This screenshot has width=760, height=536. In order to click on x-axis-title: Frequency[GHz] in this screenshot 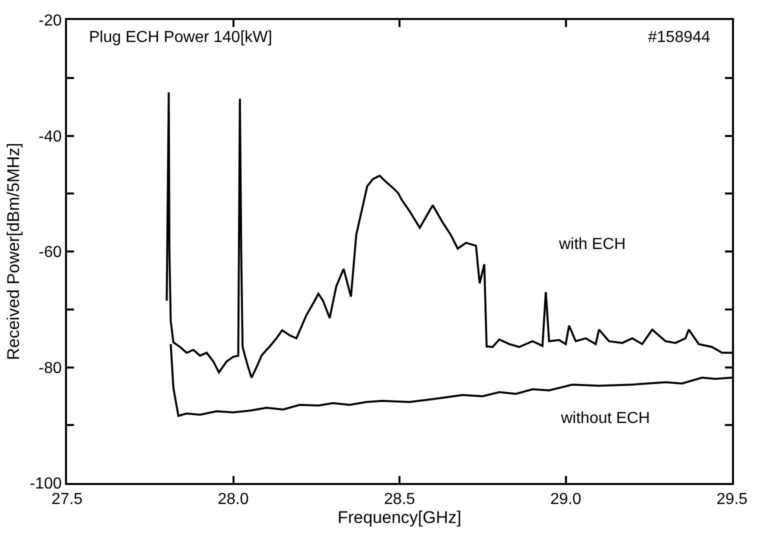, I will do `click(400, 518)`.